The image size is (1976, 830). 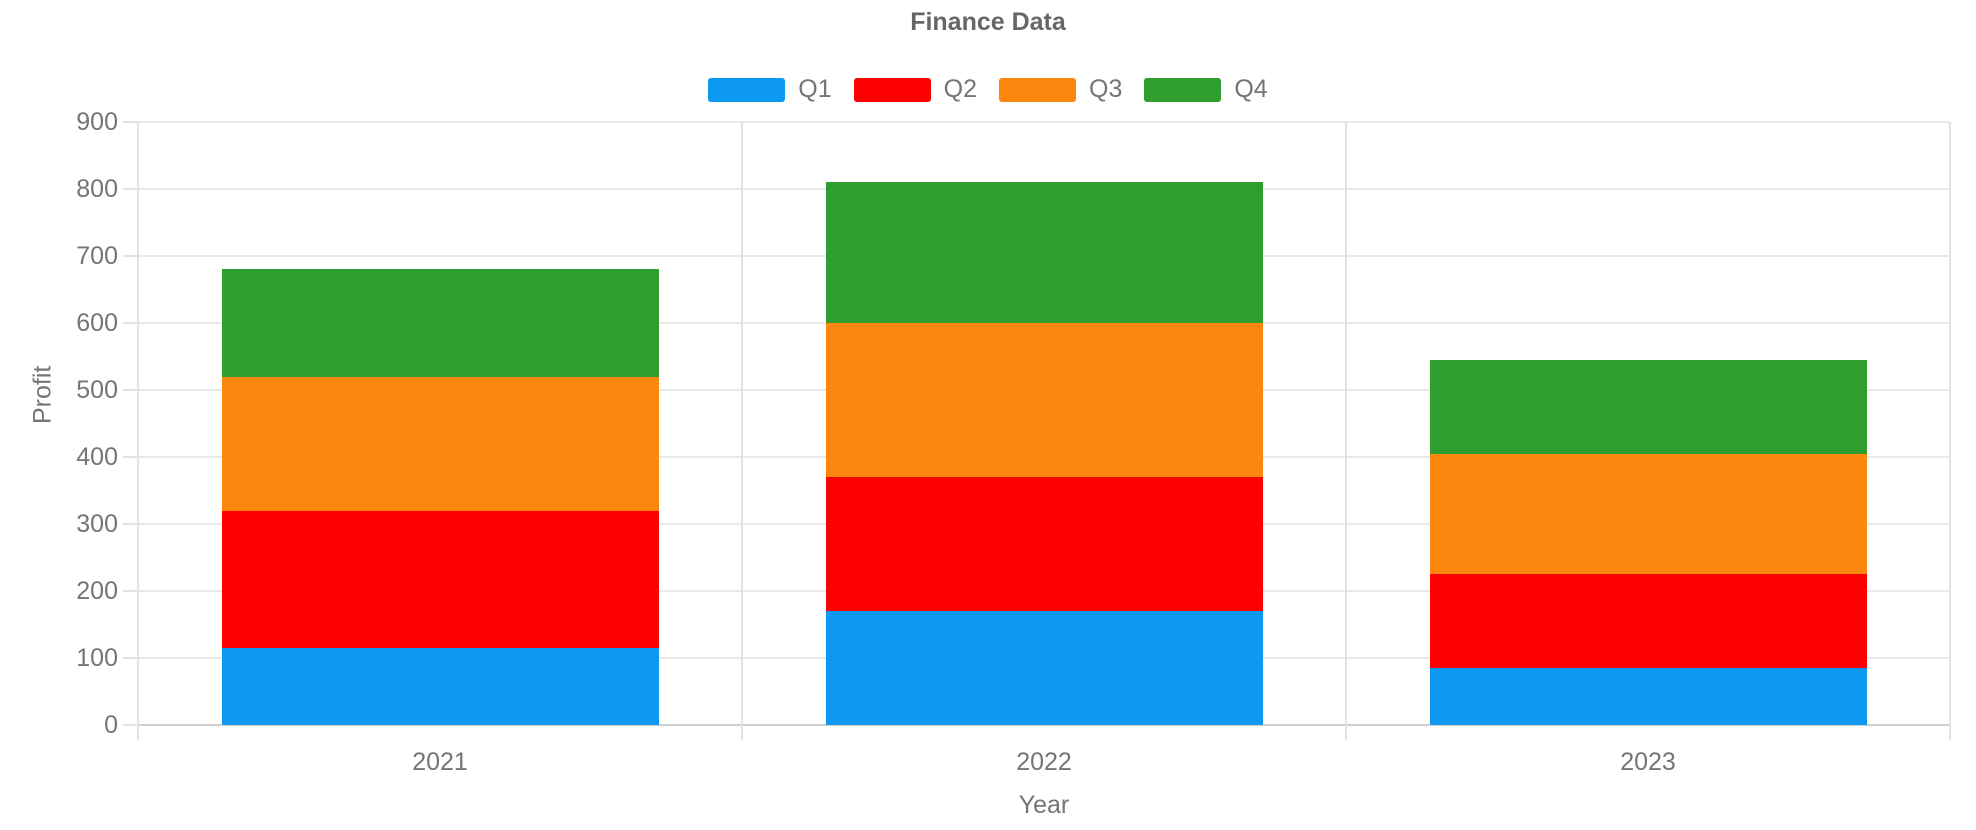 I want to click on legend-item-q4: Q4, so click(x=1206, y=89).